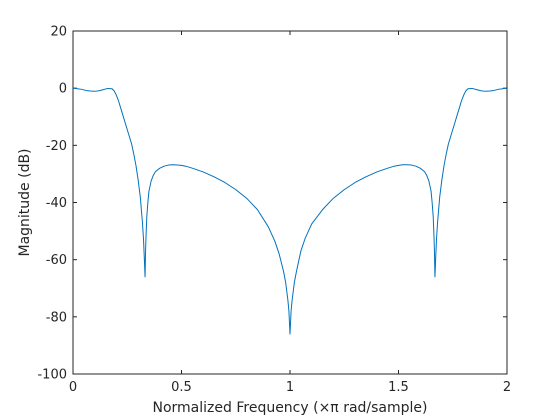 Image resolution: width=560 pixels, height=420 pixels. What do you see at coordinates (290, 408) in the screenshot?
I see `x-axis-label: Normalized Frequency (×π rad/sample)` at bounding box center [290, 408].